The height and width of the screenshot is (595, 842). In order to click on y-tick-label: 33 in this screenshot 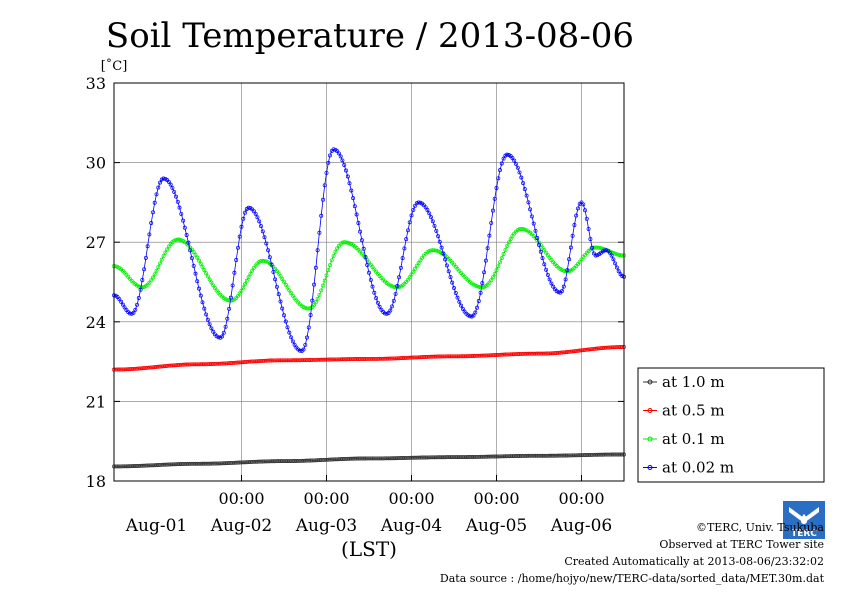, I will do `click(96, 83)`.